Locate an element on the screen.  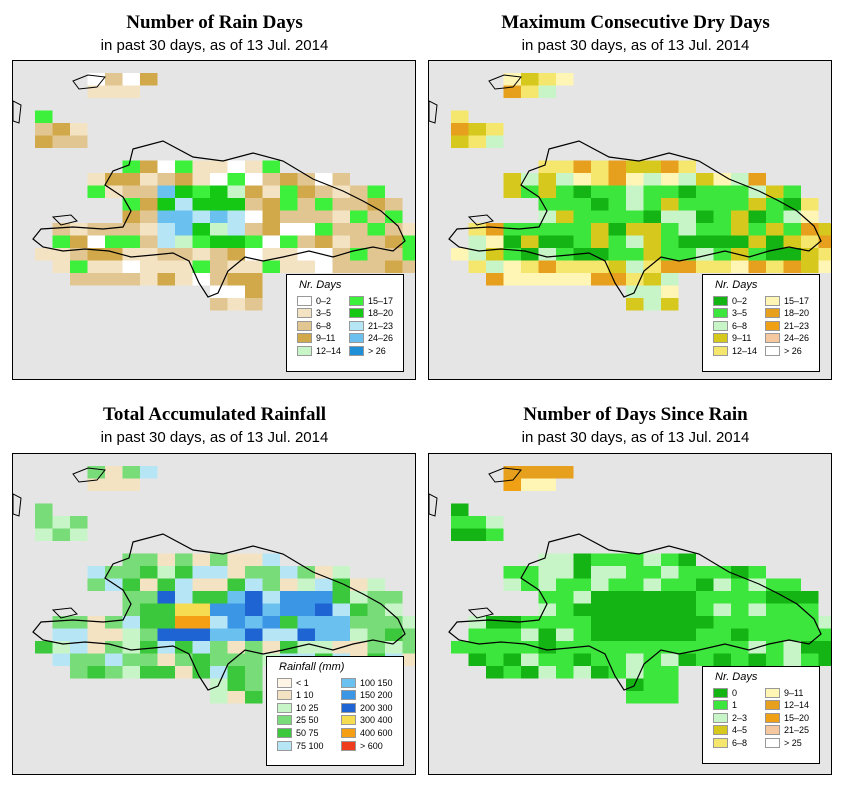
legend-item: 21–25 is located at coordinates (787, 730).